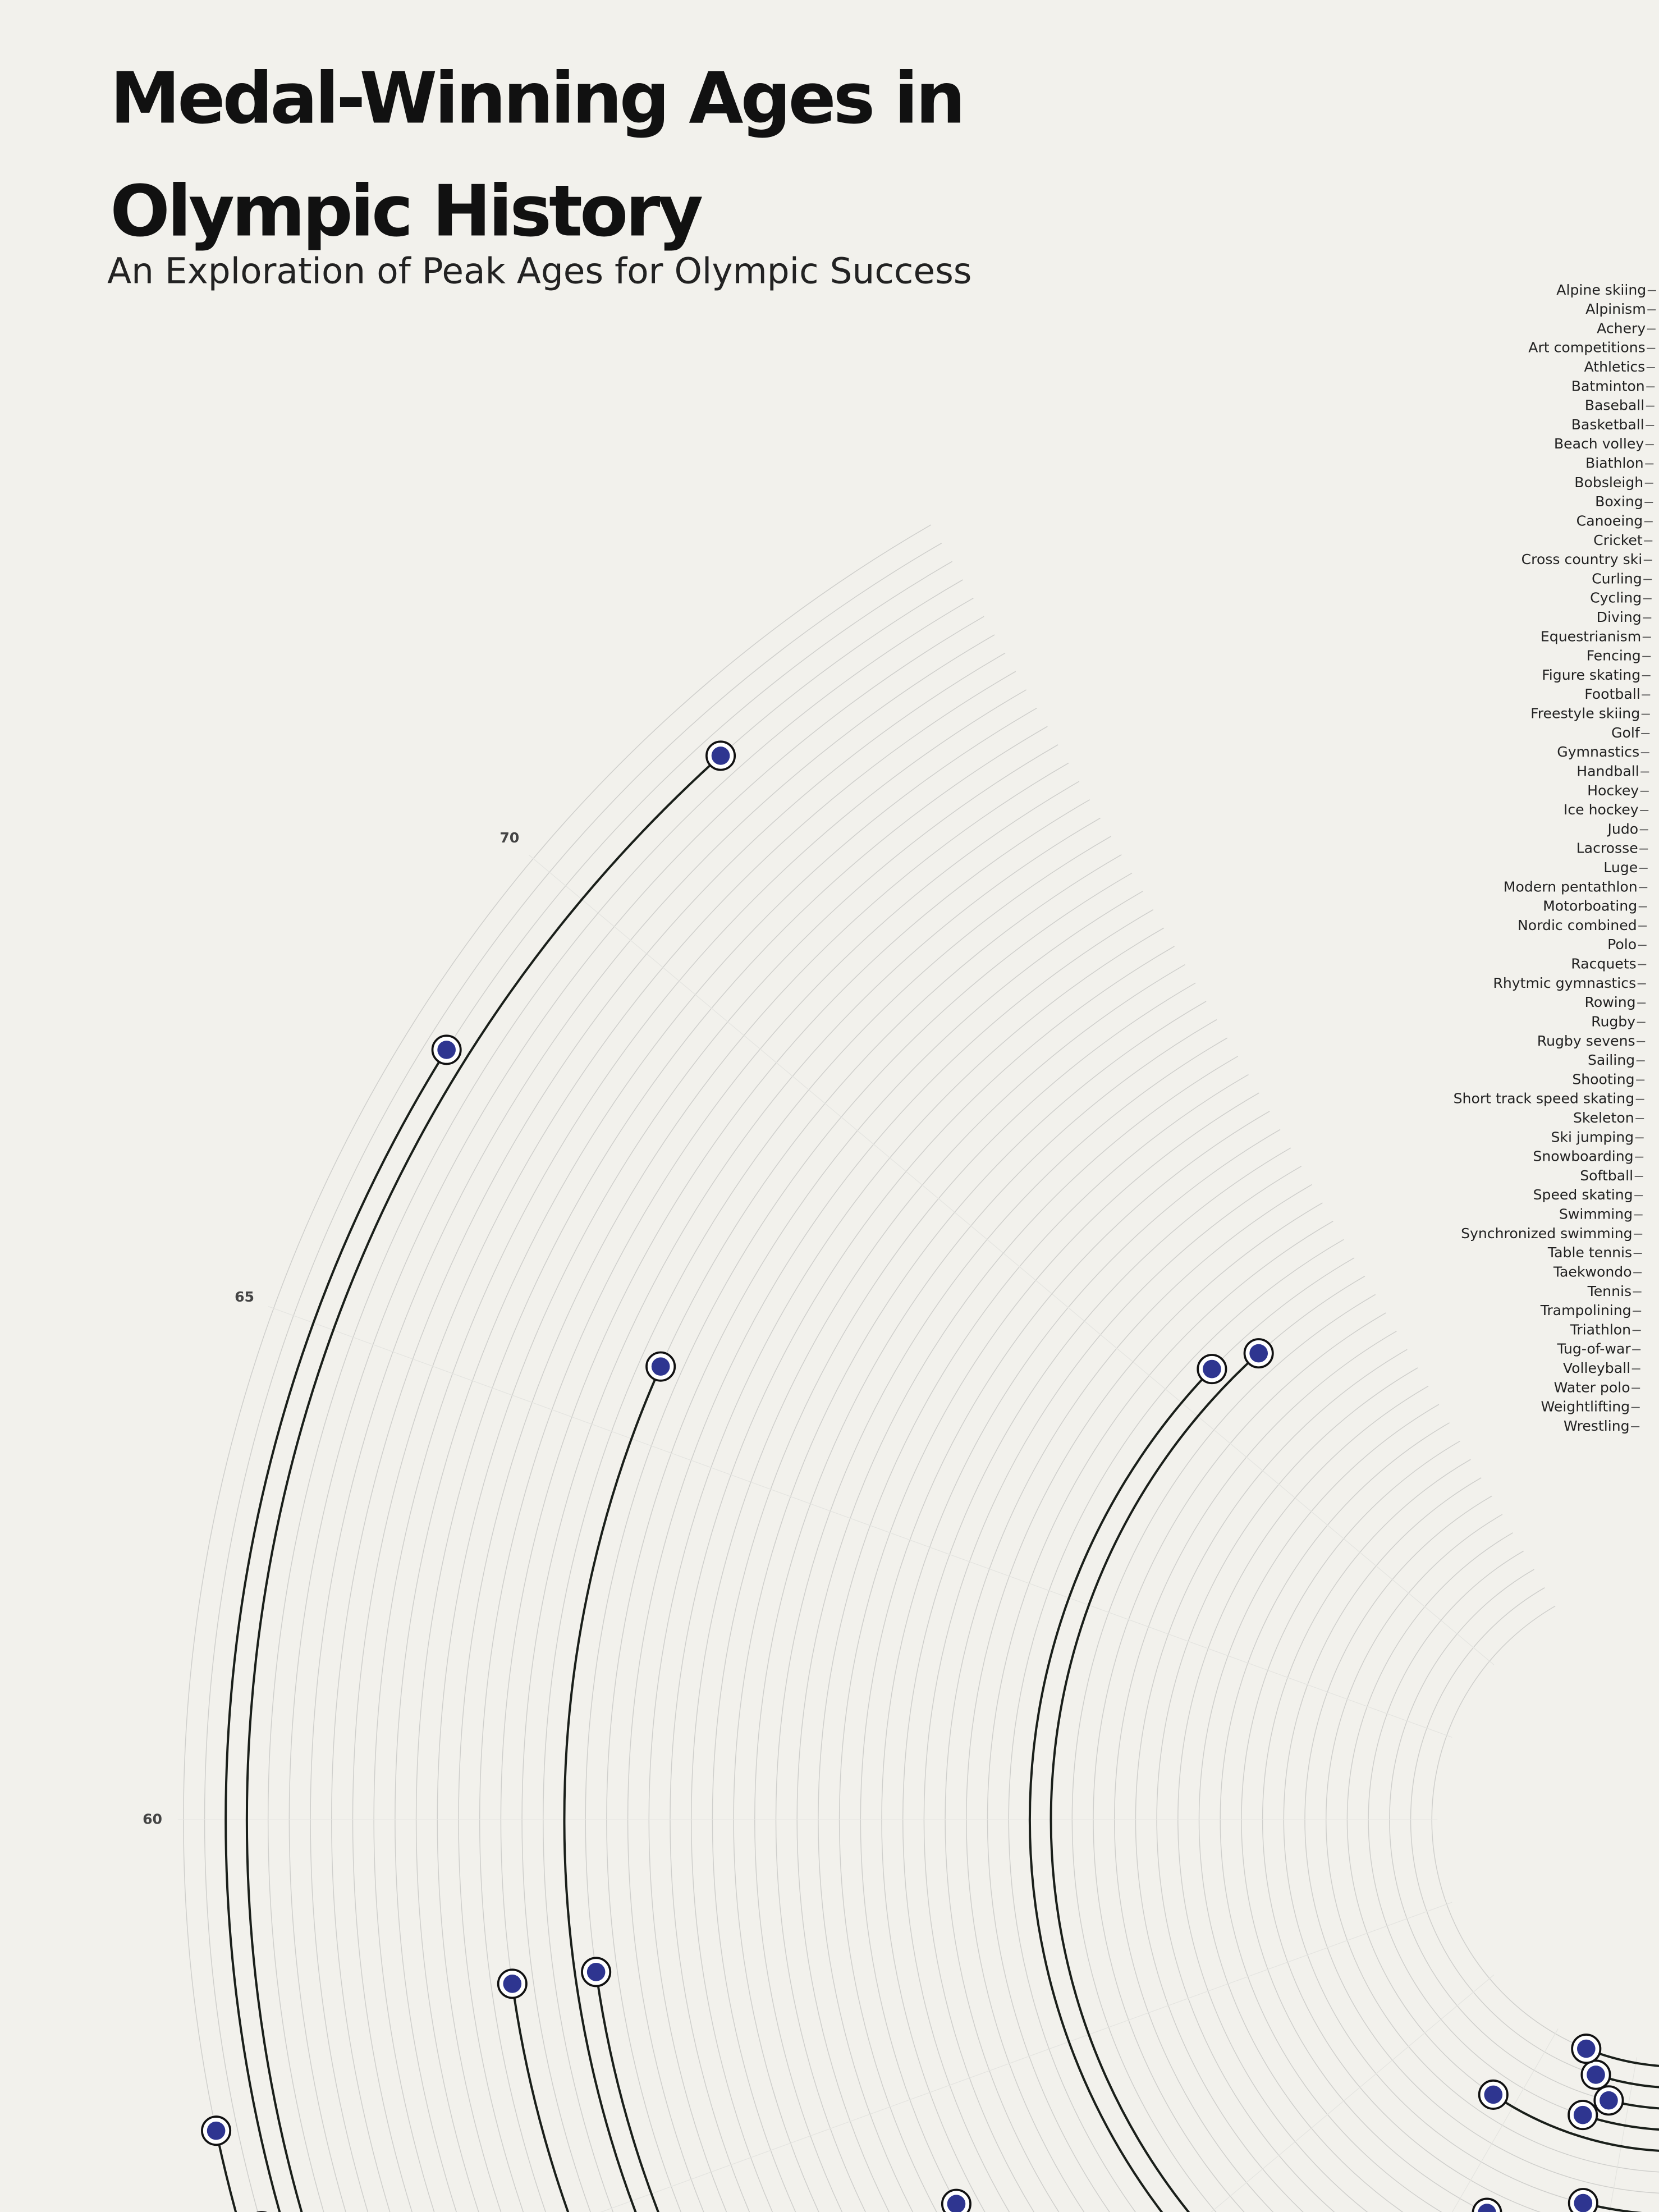 The image size is (1659, 2212). Describe the element at coordinates (1608, 386) in the screenshot. I see `legend-label: Batminton` at that location.